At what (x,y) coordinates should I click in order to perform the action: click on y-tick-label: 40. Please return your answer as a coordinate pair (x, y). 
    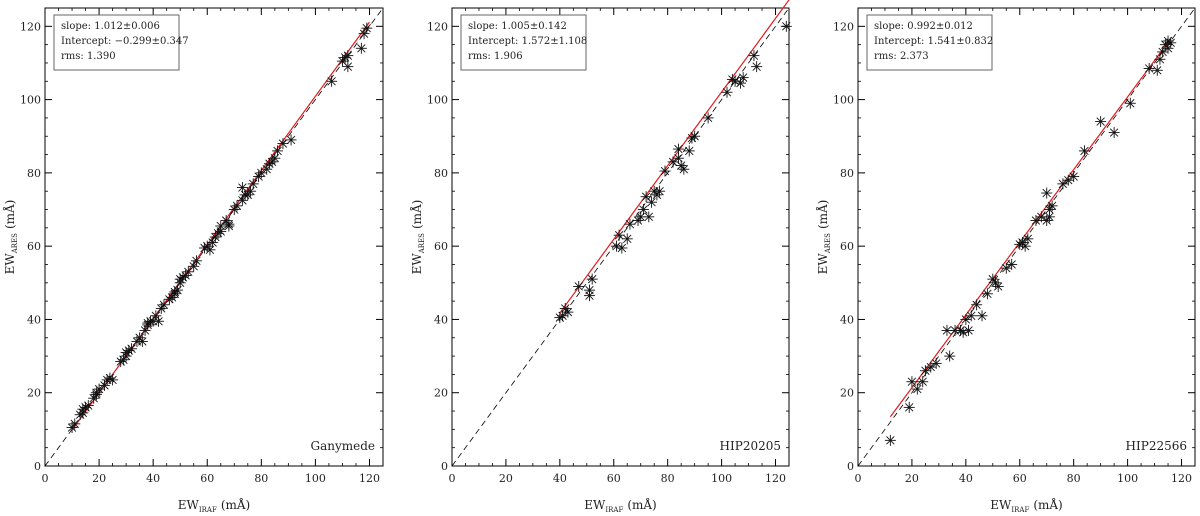
    Looking at the image, I should click on (34, 319).